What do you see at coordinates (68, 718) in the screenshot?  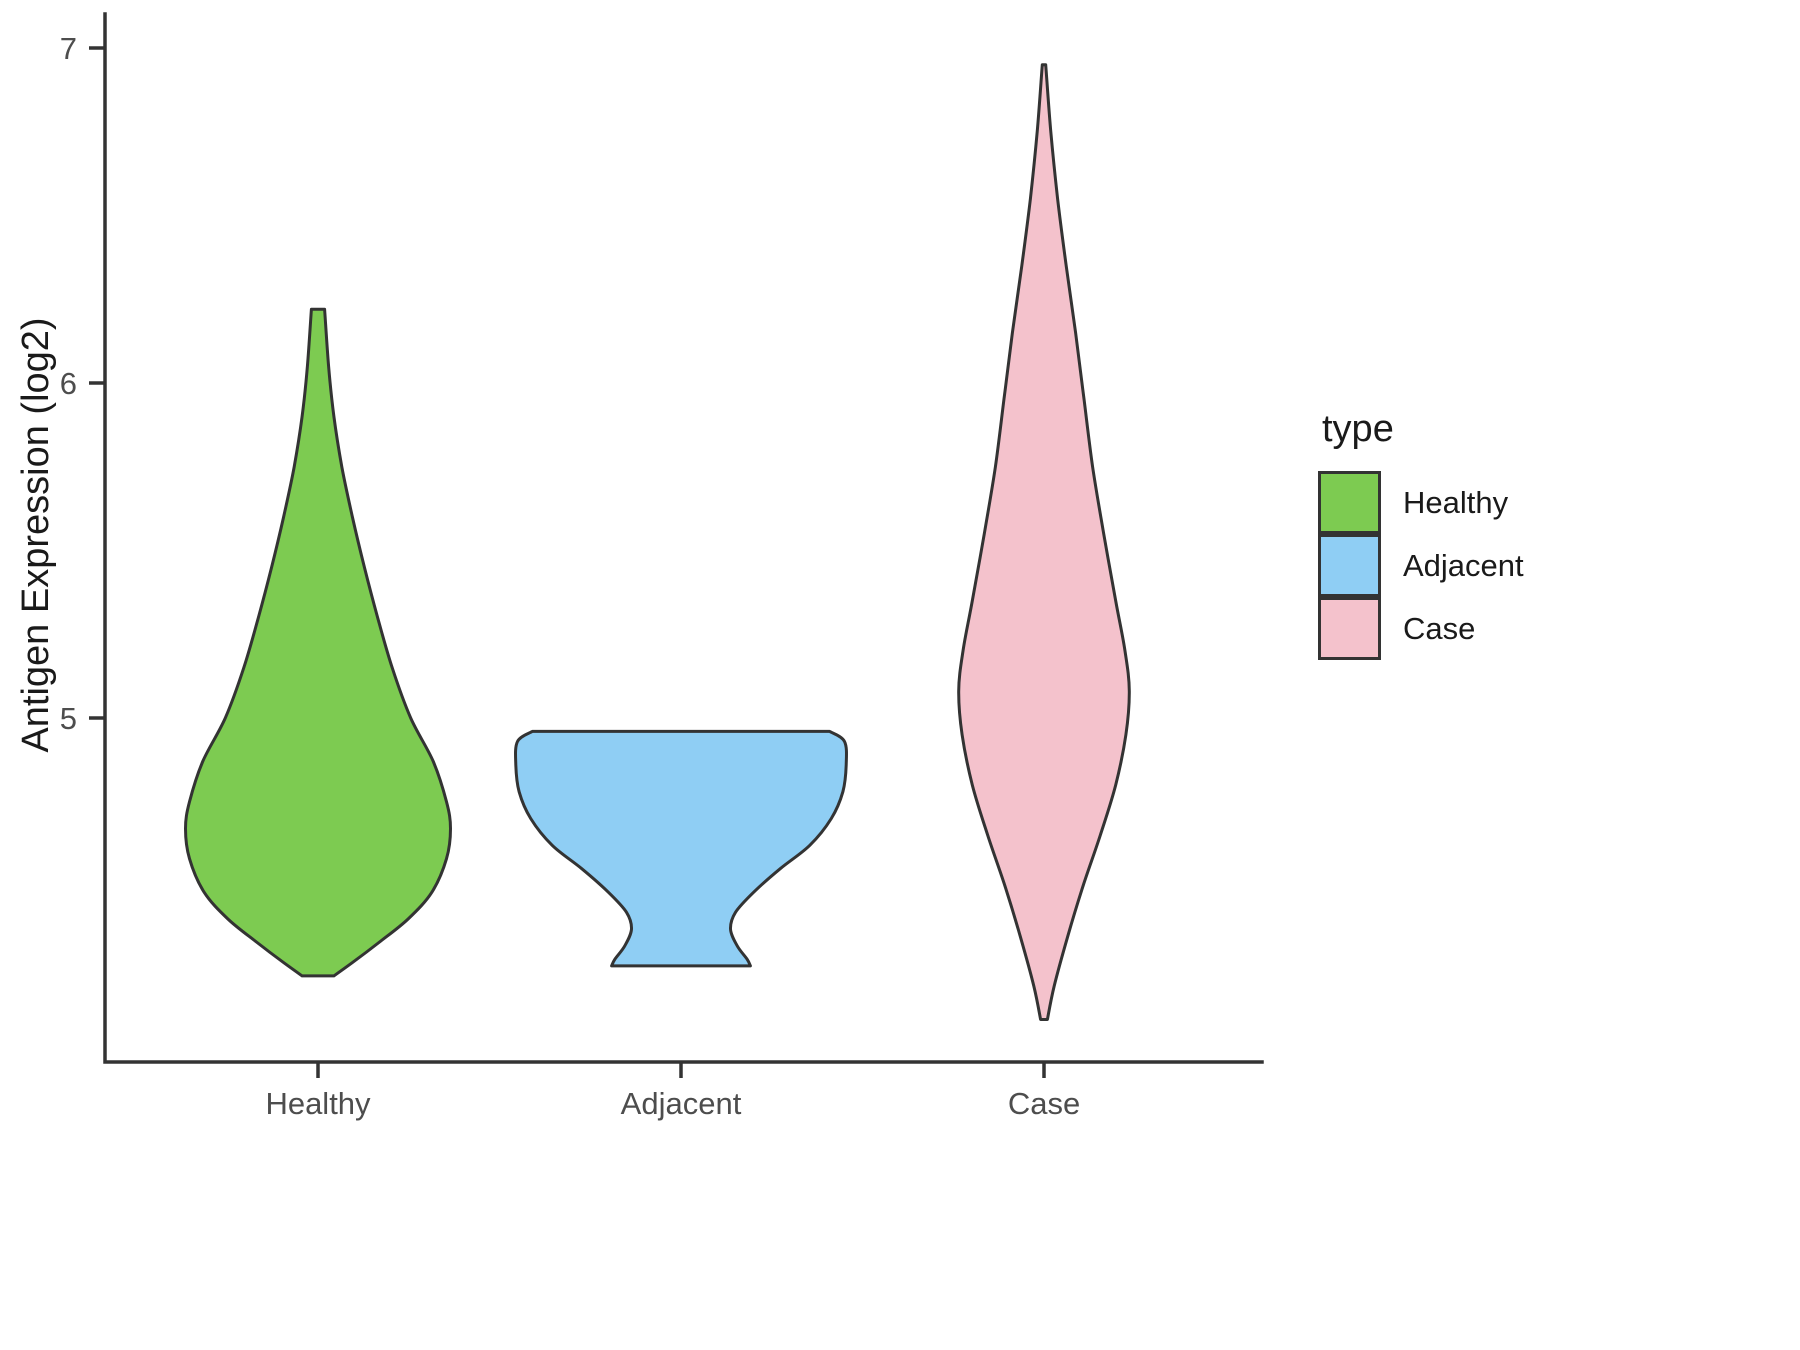 I see `y-tick-label: 5` at bounding box center [68, 718].